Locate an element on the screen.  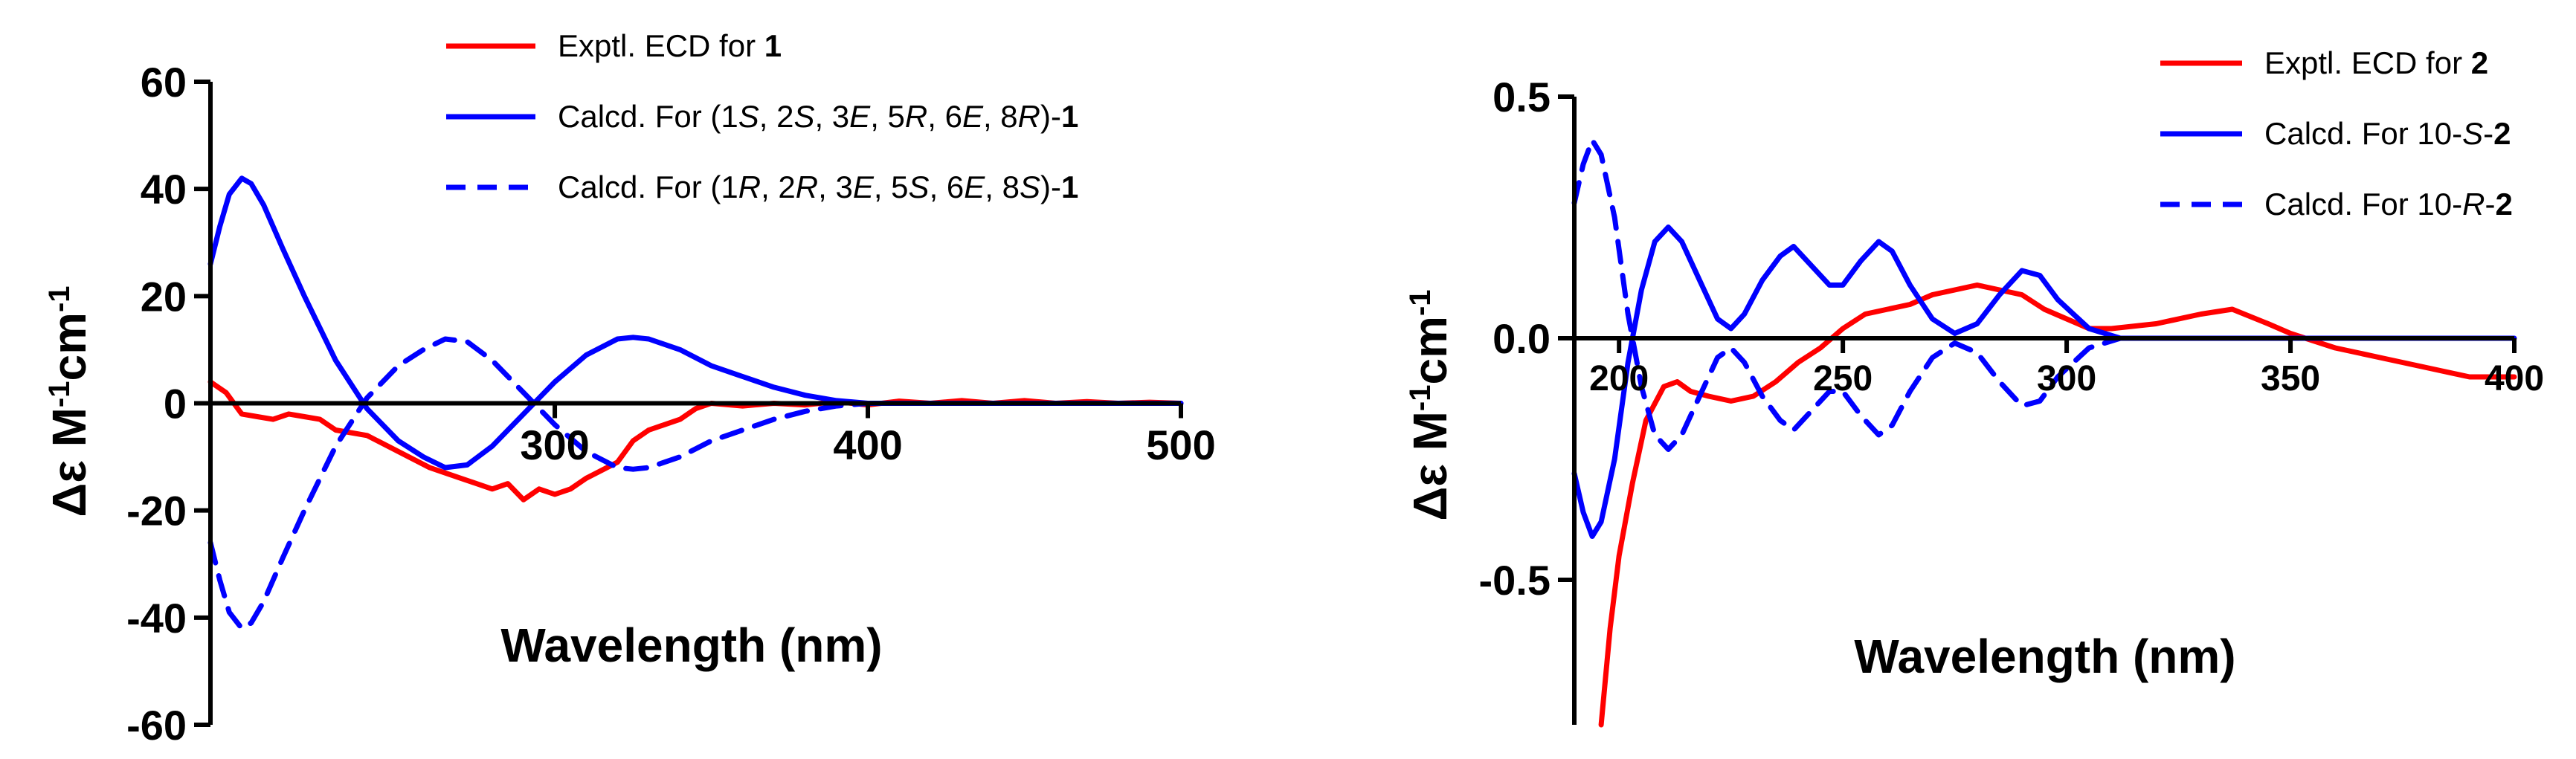
legend-label-2: Calcd. For 10-S-2 is located at coordinates (2387, 133).